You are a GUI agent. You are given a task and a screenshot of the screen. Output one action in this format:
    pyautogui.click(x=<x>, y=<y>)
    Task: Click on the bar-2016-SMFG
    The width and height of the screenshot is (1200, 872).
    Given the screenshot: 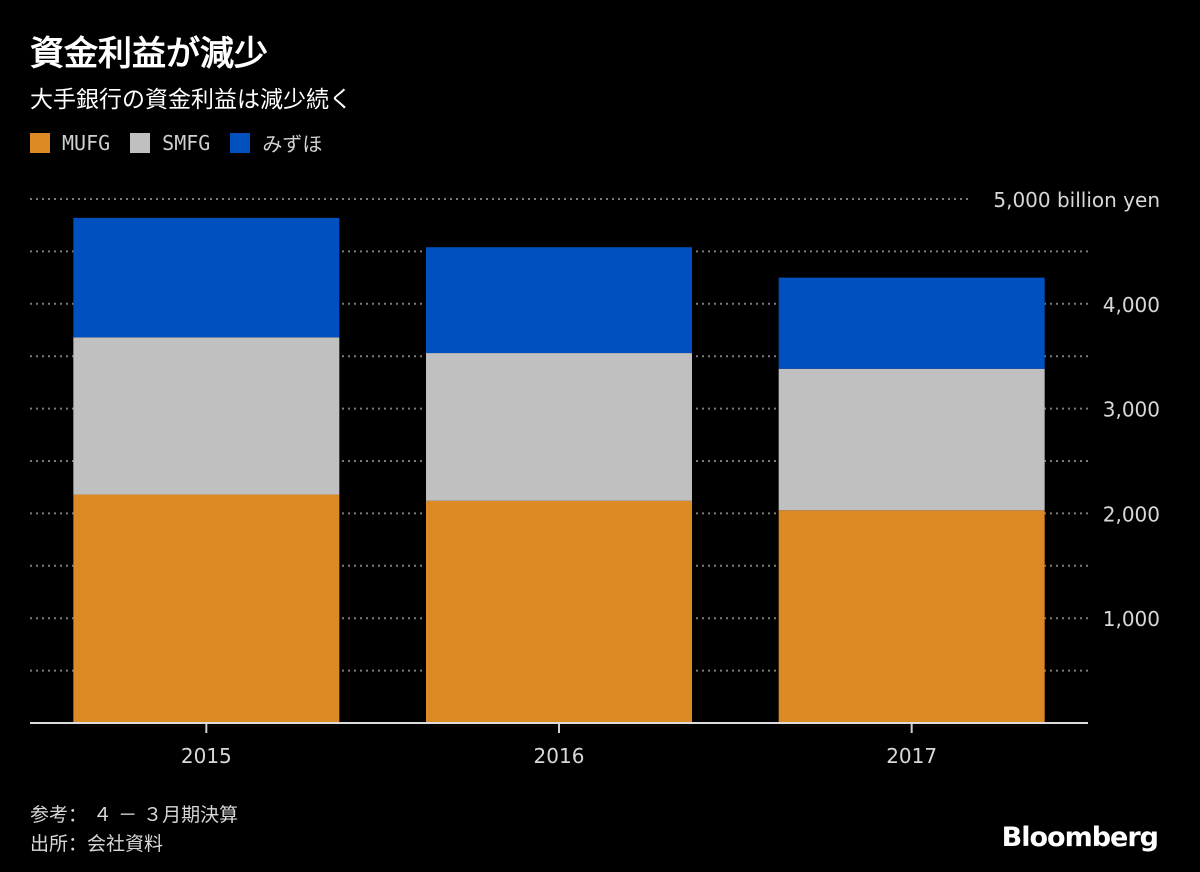 What is the action you would take?
    pyautogui.click(x=559, y=427)
    